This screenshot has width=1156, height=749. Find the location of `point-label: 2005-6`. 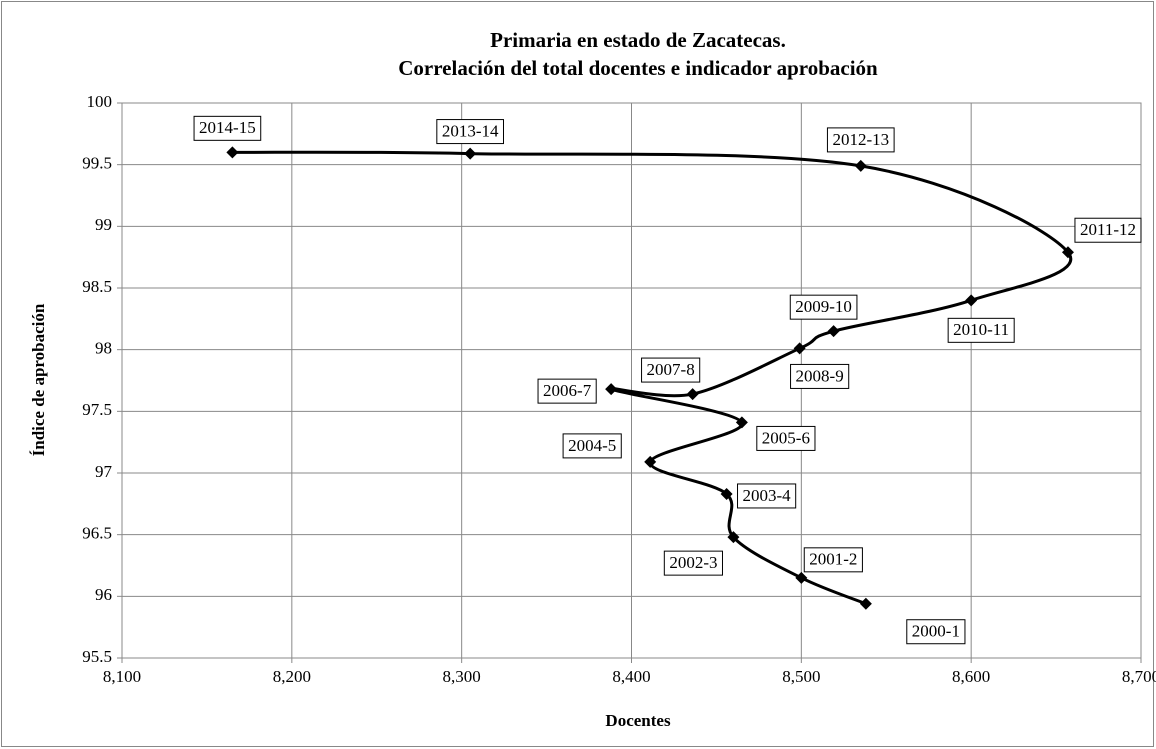

point-label: 2005-6 is located at coordinates (786, 437).